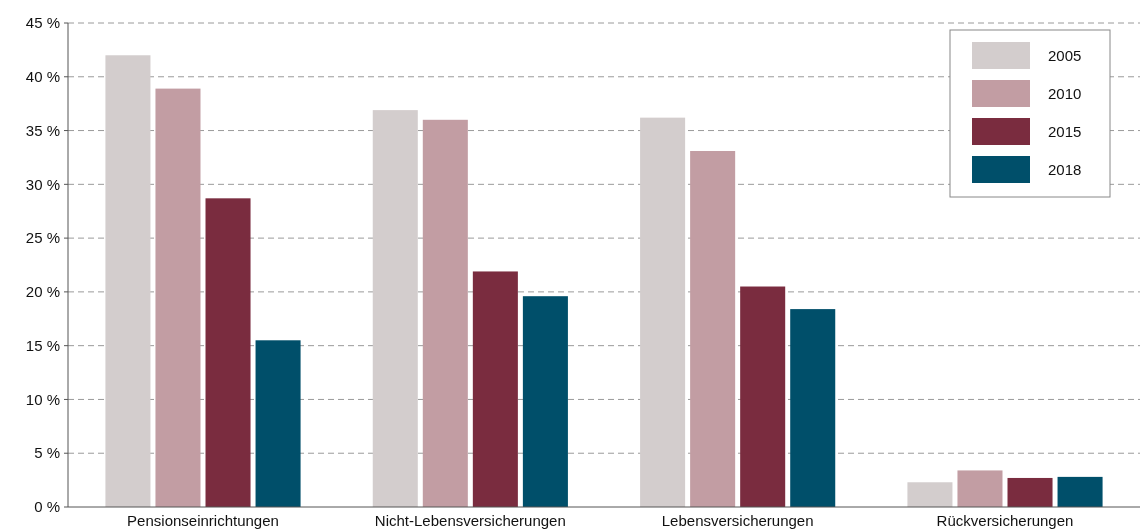 This screenshot has height=532, width=1144. What do you see at coordinates (42, 238) in the screenshot?
I see `y-tick-label: 25 %` at bounding box center [42, 238].